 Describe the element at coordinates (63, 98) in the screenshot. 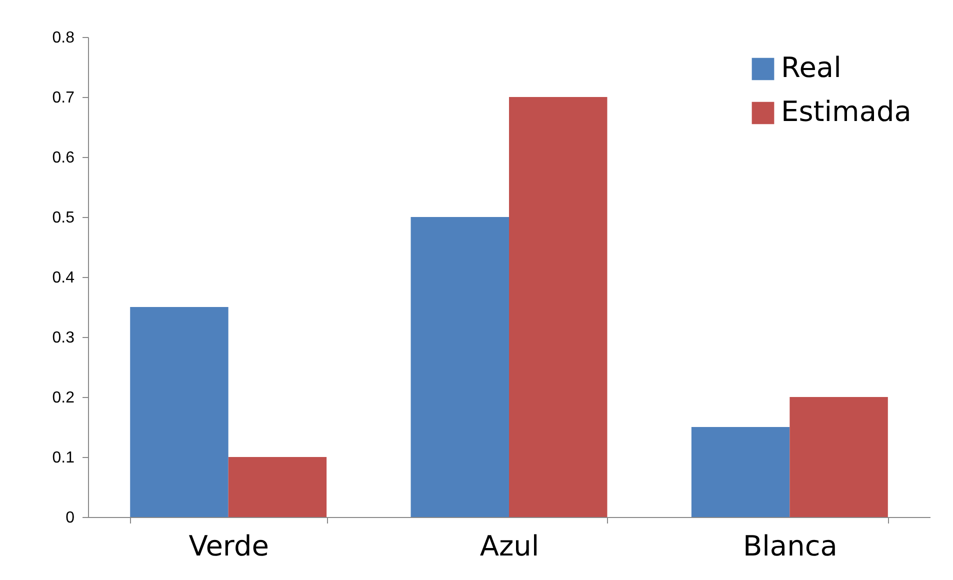

I see `y-tick-label: 0.7` at that location.